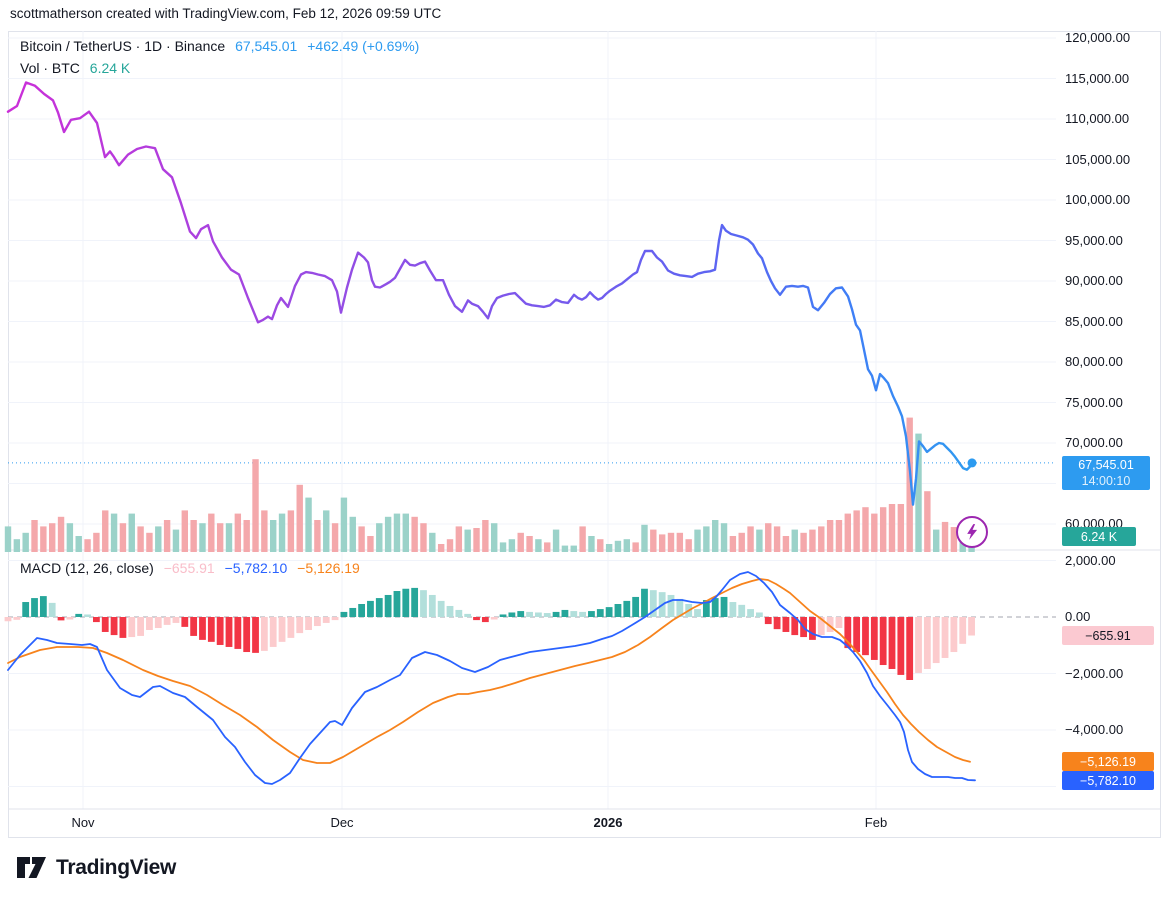  I want to click on legend-last-price: 67,545.01, so click(266, 46).